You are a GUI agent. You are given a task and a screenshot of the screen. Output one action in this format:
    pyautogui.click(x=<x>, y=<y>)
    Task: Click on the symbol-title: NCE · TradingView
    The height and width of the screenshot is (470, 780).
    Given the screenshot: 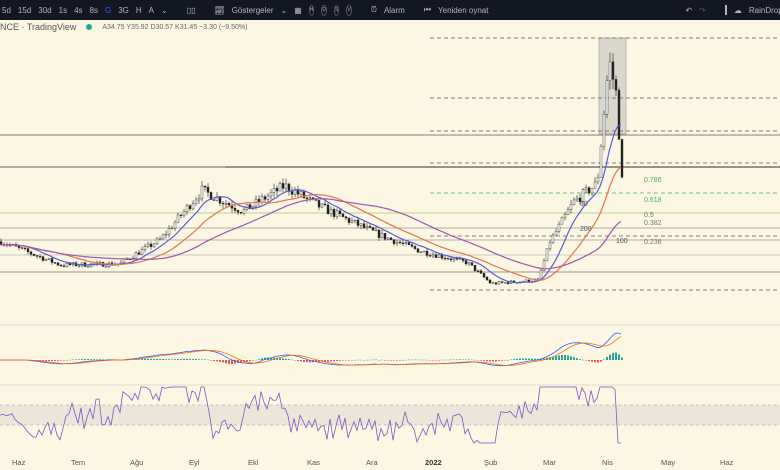 What is the action you would take?
    pyautogui.click(x=38, y=27)
    